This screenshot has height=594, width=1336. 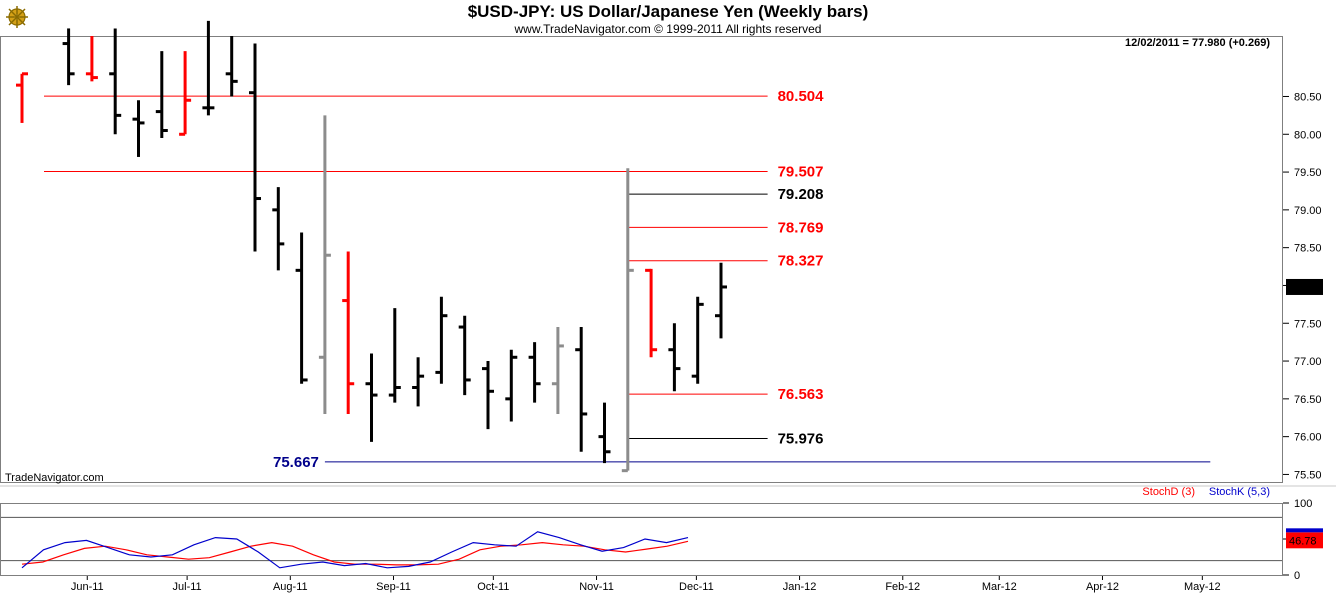 What do you see at coordinates (801, 394) in the screenshot?
I see `level-label: 76.563` at bounding box center [801, 394].